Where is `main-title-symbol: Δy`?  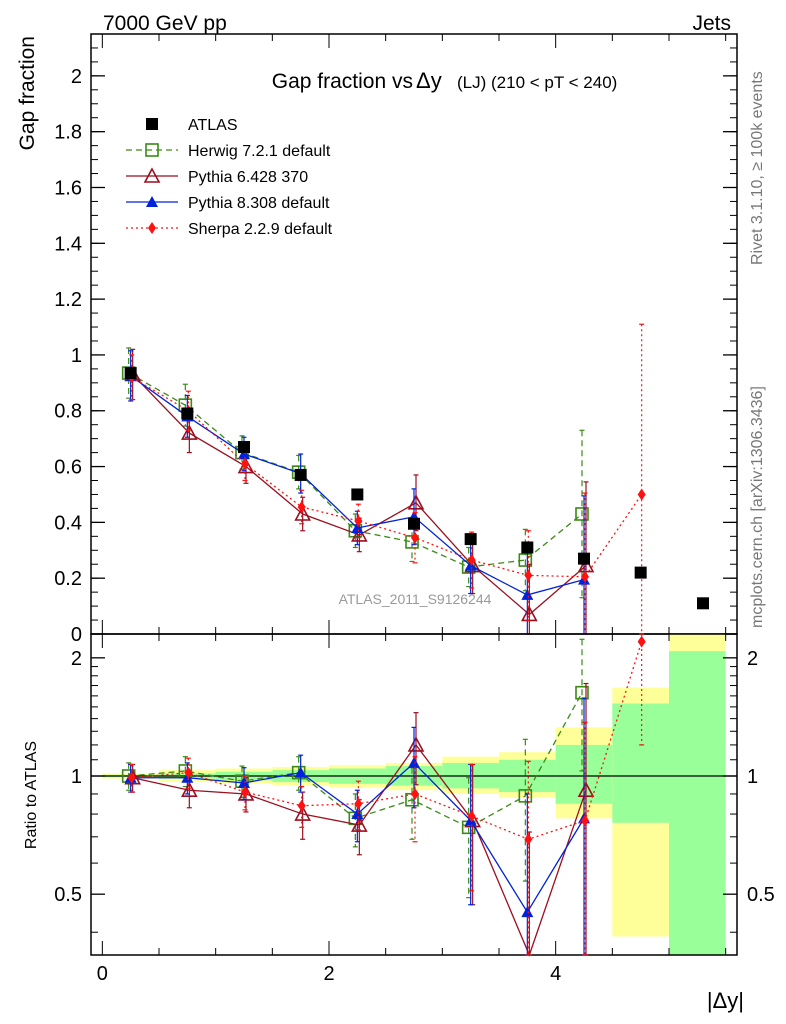
main-title-symbol: Δy is located at coordinates (429, 80).